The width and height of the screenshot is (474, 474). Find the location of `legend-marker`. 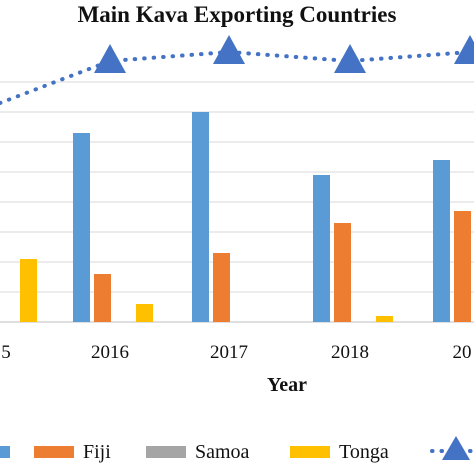

legend-marker is located at coordinates (456, 448).